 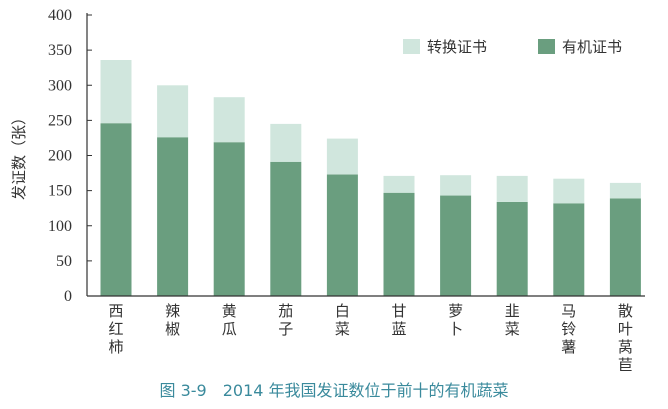 I want to click on x-tick-label-3: 茄子, so click(x=285, y=320).